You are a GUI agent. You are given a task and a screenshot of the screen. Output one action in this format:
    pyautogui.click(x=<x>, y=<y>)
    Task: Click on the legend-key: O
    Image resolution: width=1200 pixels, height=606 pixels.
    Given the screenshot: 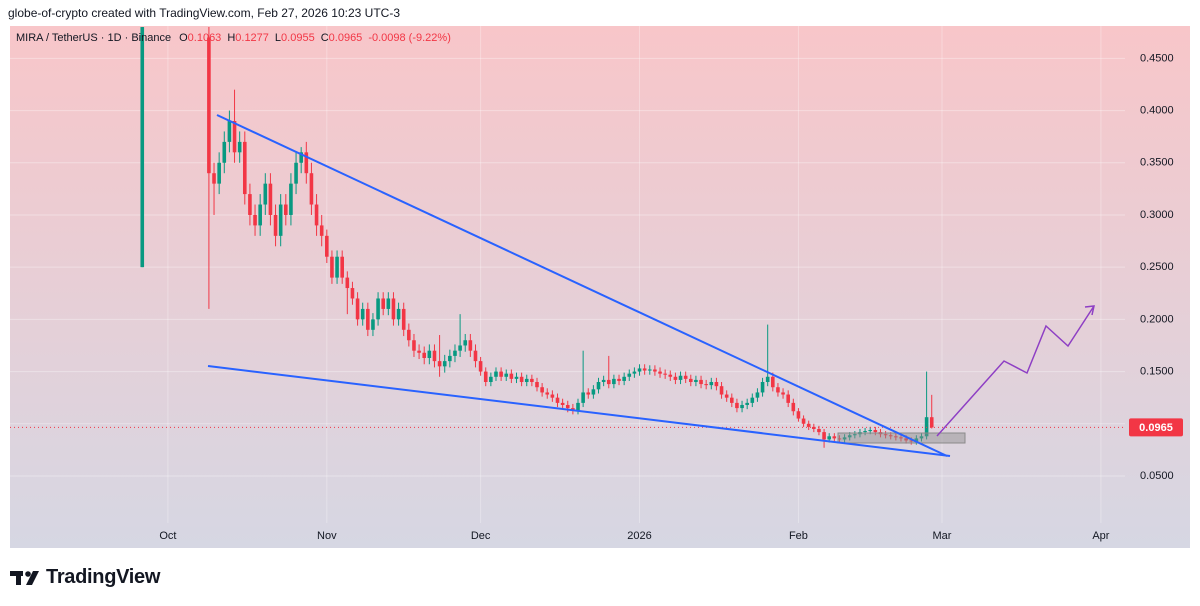 What is the action you would take?
    pyautogui.click(x=183, y=38)
    